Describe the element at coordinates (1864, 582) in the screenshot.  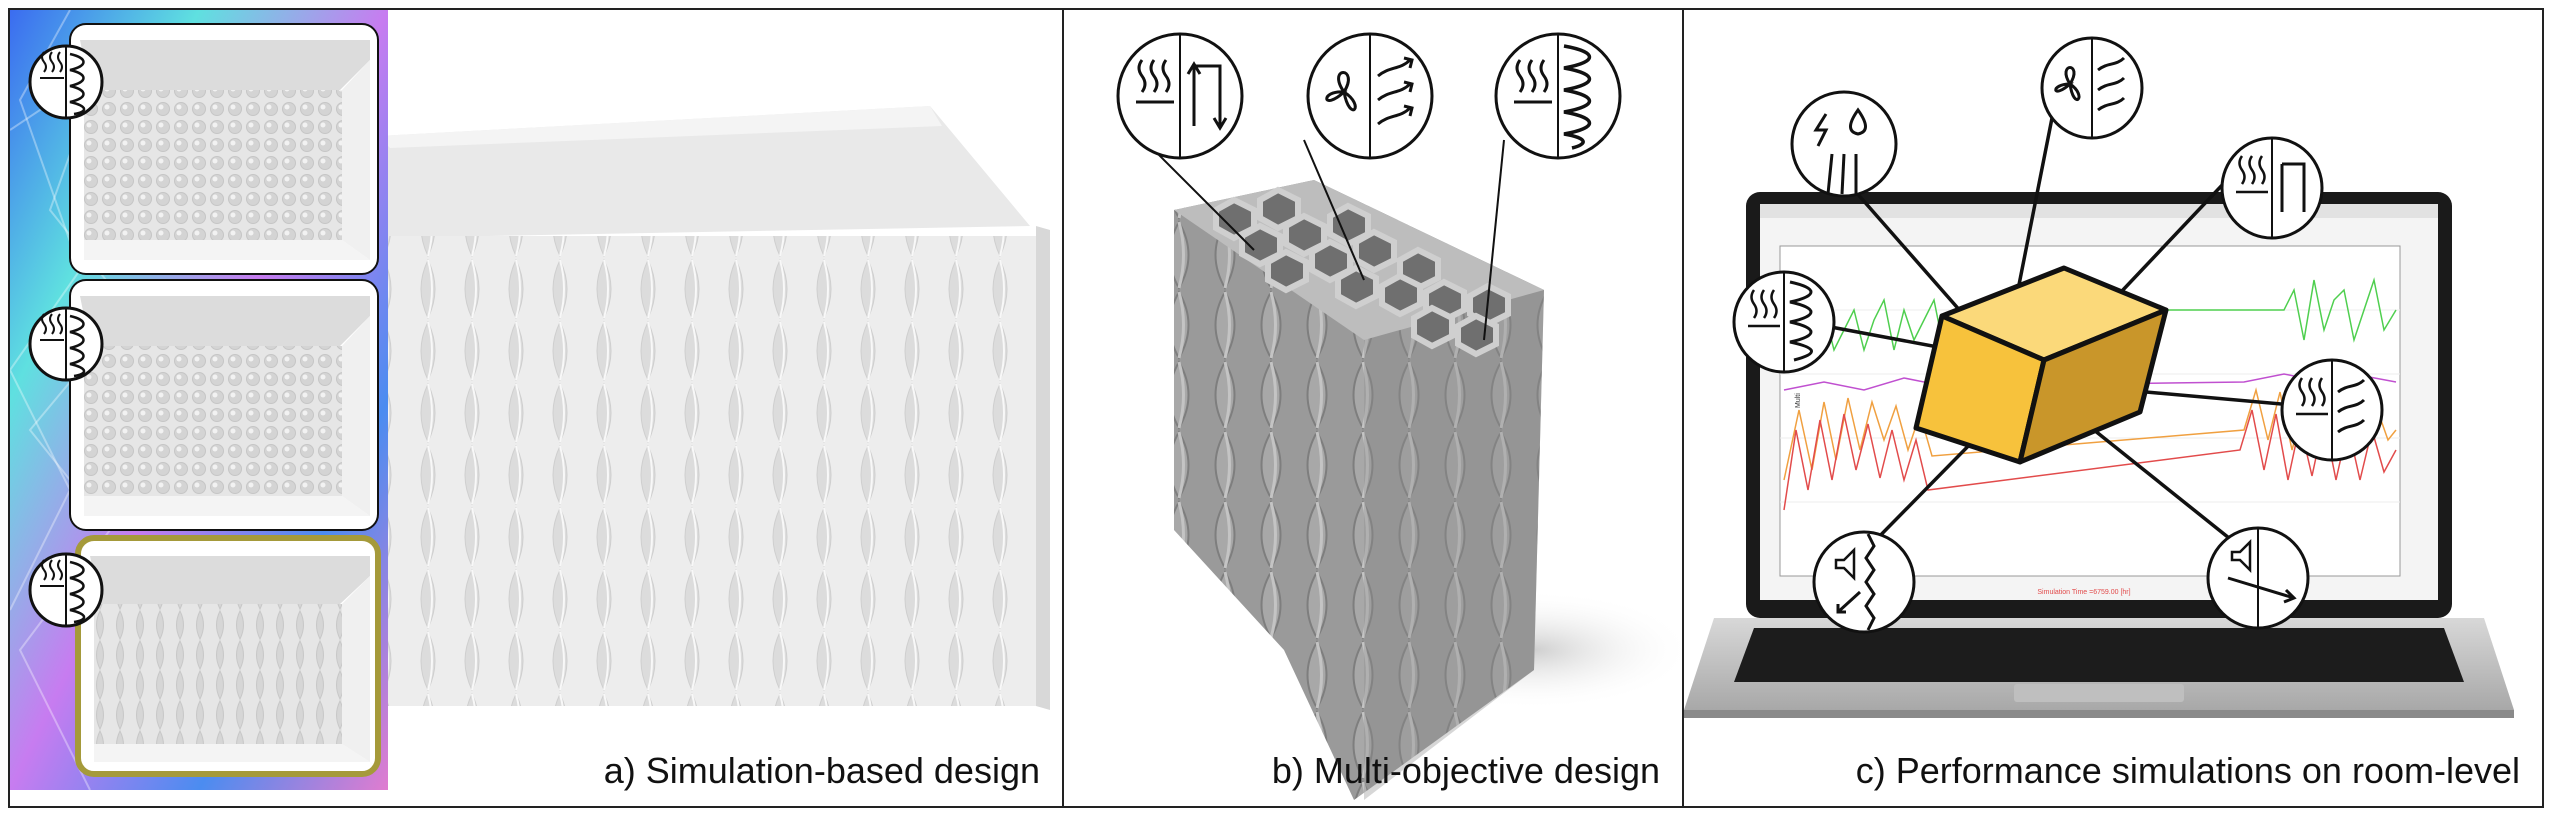
I see `acoustic-icon` at that location.